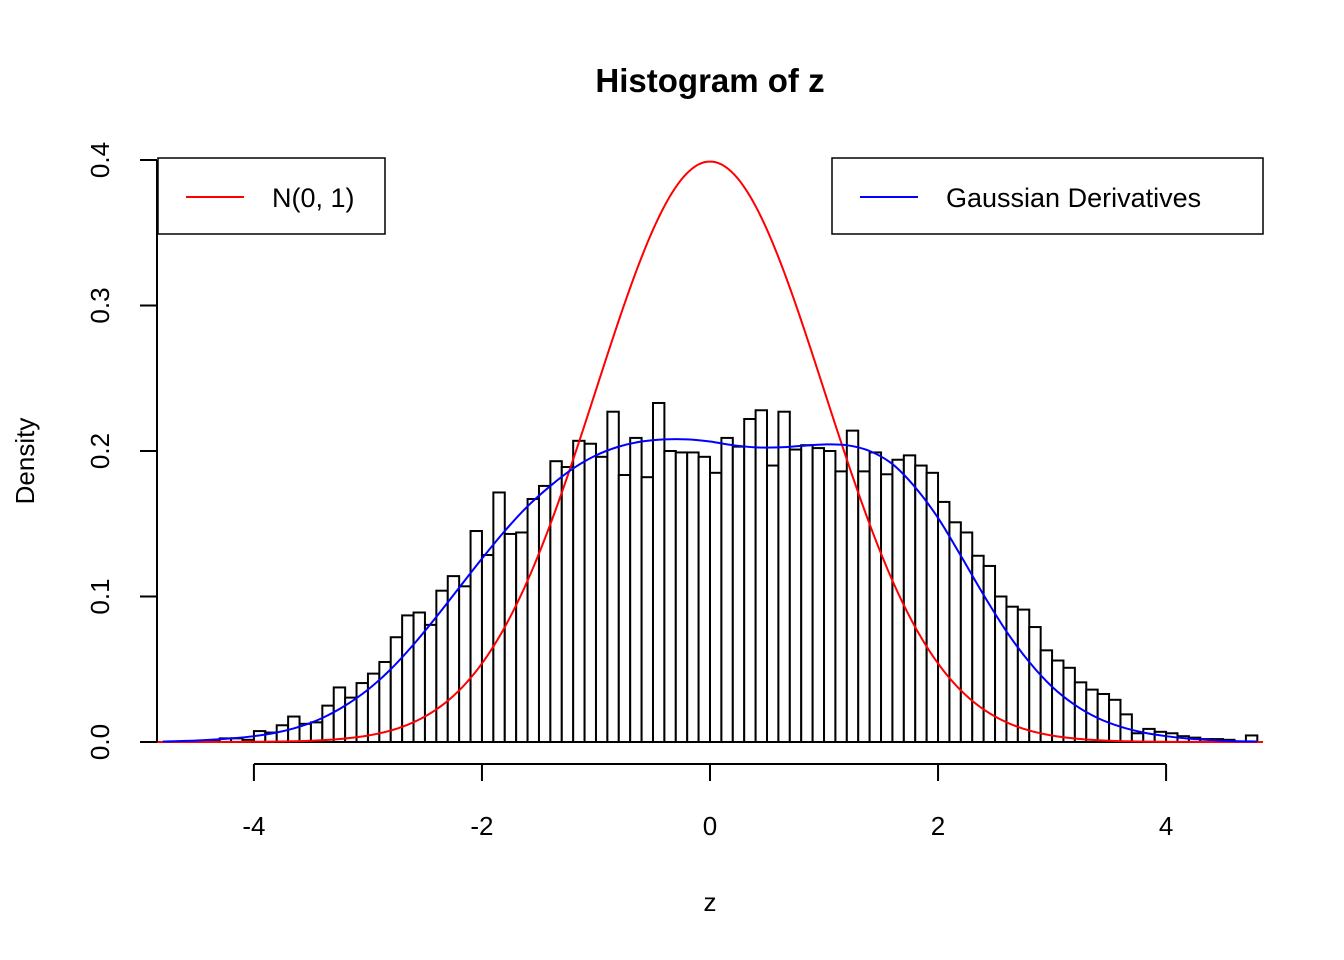  What do you see at coordinates (100, 742) in the screenshot?
I see `y-tick-label: 0.0` at bounding box center [100, 742].